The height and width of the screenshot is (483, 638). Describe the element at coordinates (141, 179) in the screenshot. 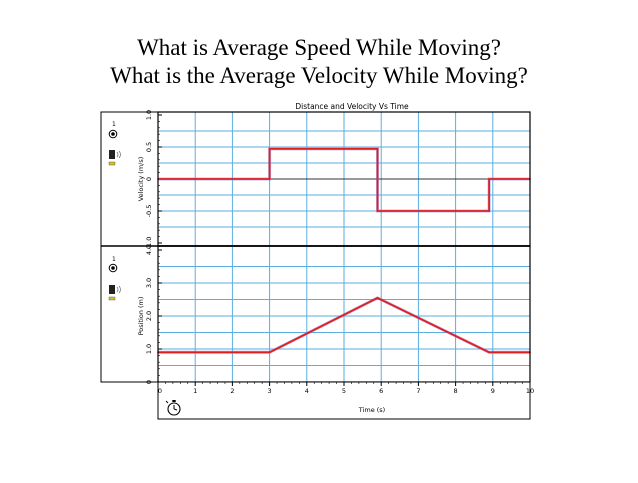

I see `y-axis-label: Velocity (m/s)` at that location.